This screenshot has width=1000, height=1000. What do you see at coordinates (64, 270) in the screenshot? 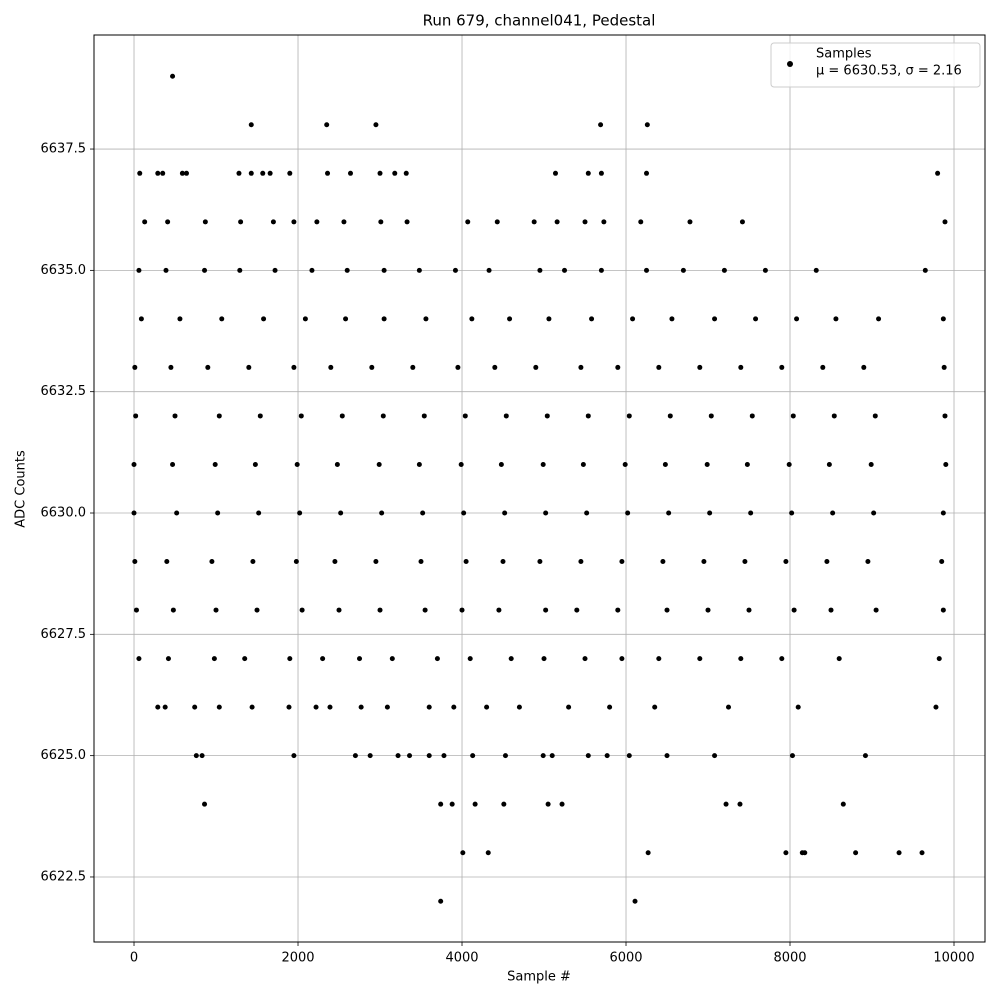
I see `y-tick-label: 6635.0` at bounding box center [64, 270].